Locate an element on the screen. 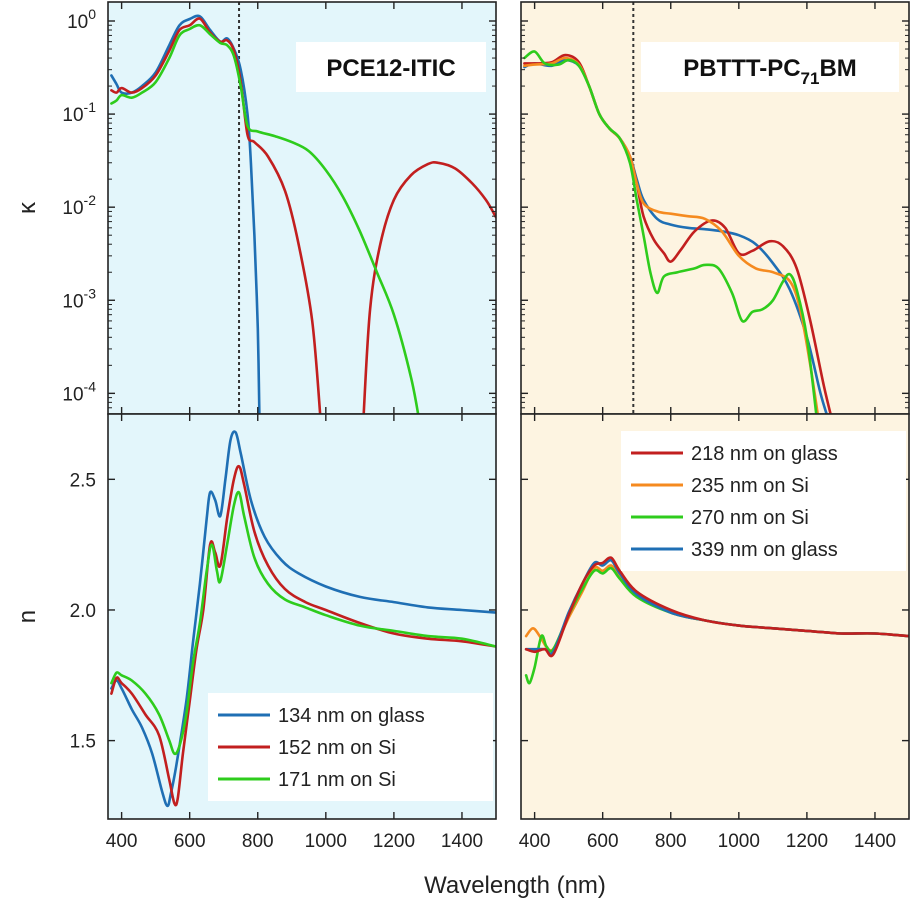 The width and height of the screenshot is (911, 914). legend-label: 339 nm on glass is located at coordinates (764, 550).